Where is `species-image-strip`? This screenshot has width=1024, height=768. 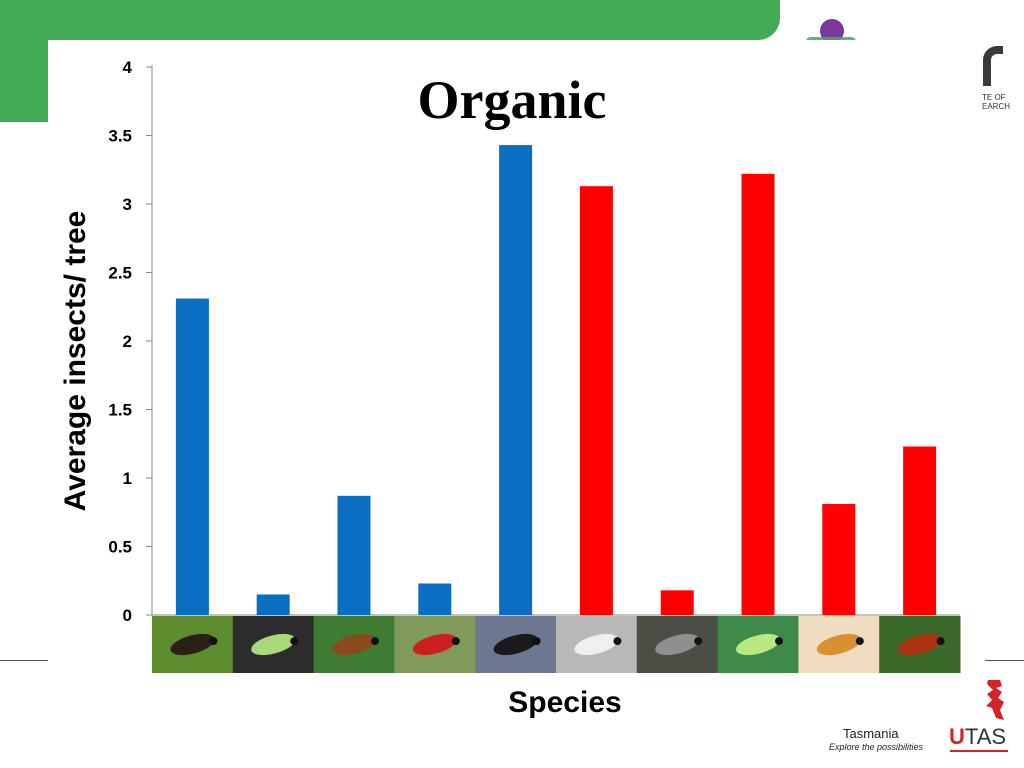 species-image-strip is located at coordinates (556, 644).